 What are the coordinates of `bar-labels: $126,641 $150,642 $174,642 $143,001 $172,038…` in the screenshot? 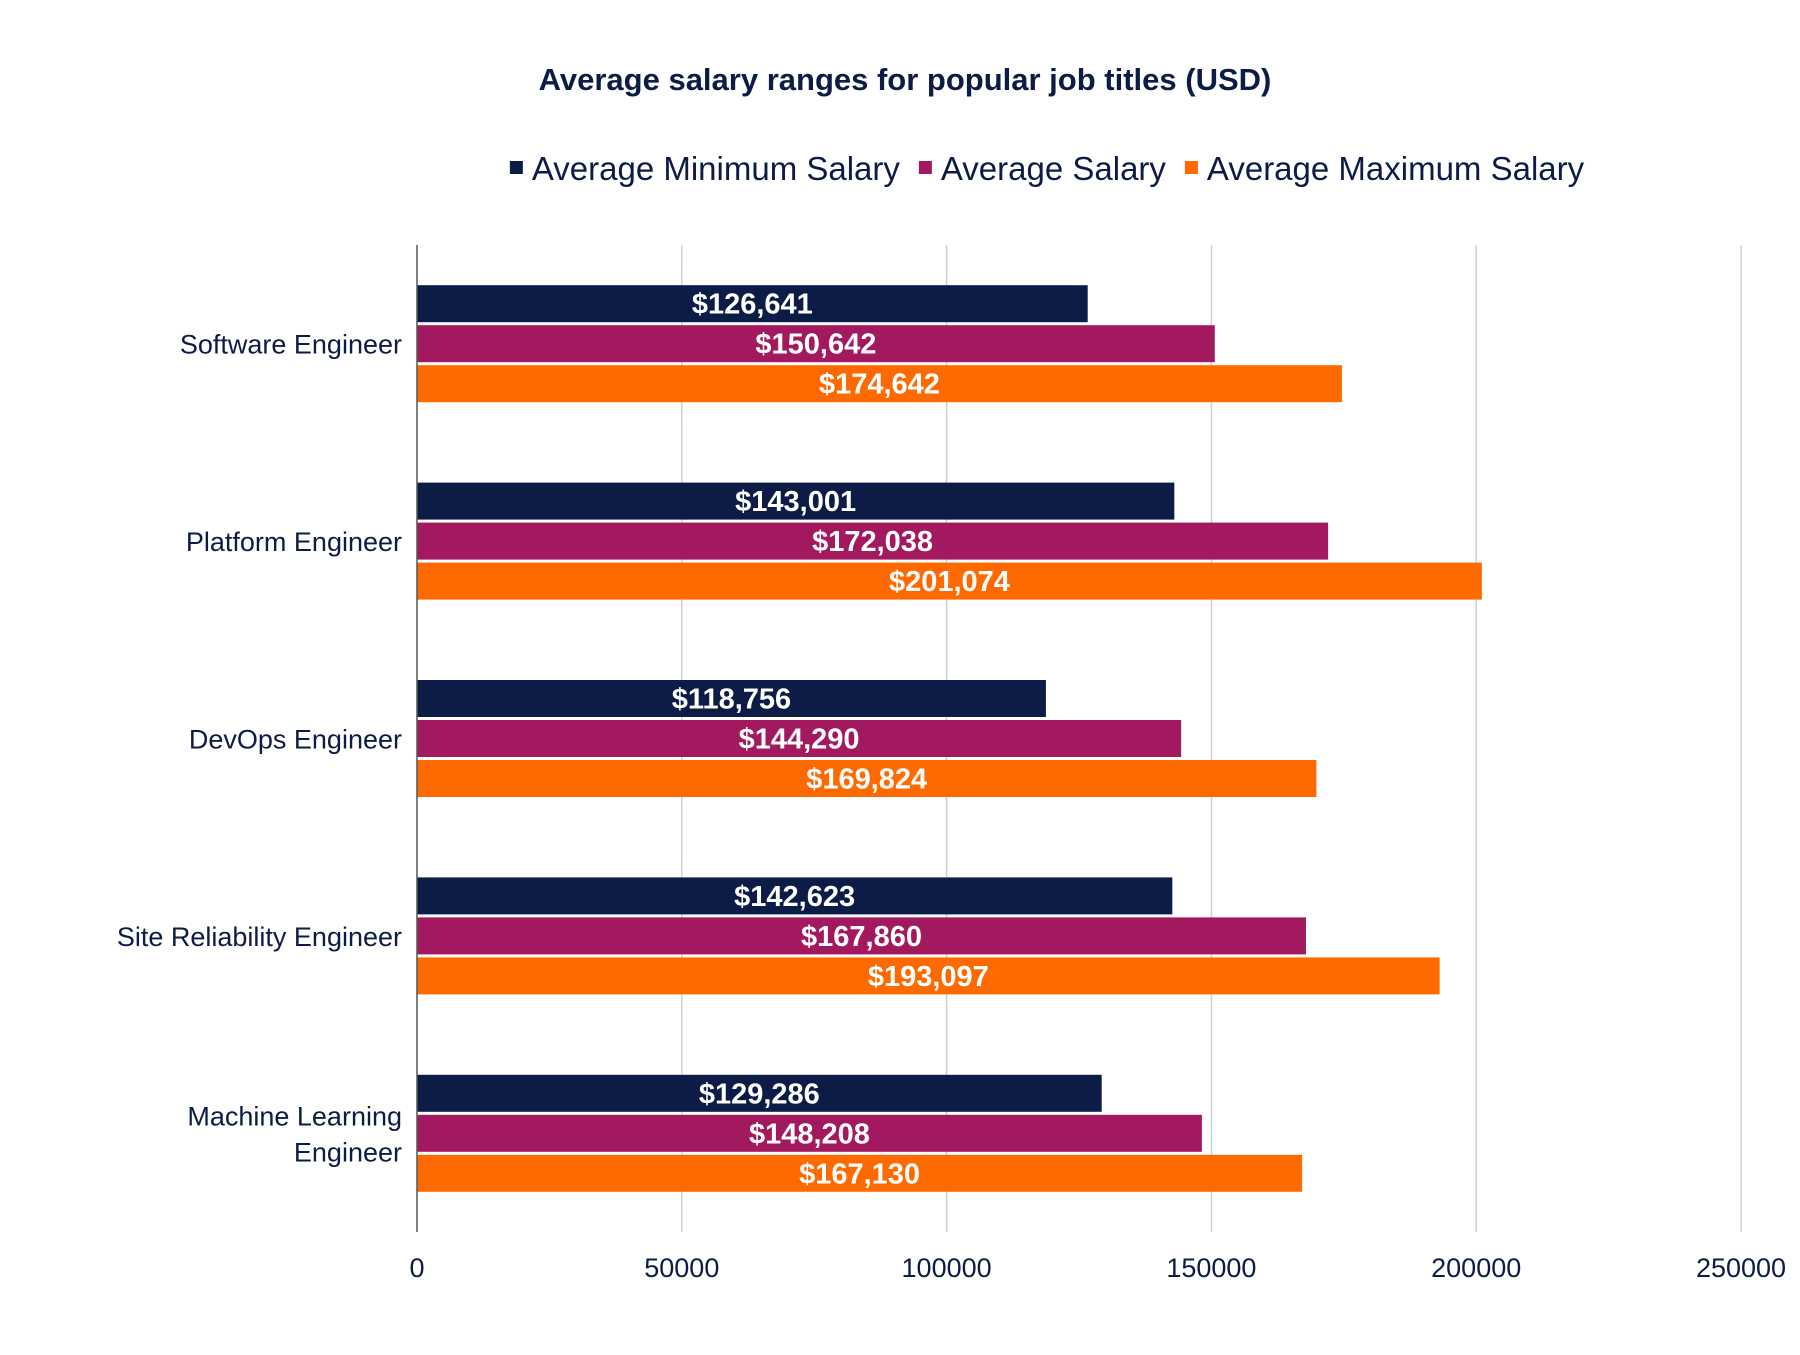 It's located at (841, 740).